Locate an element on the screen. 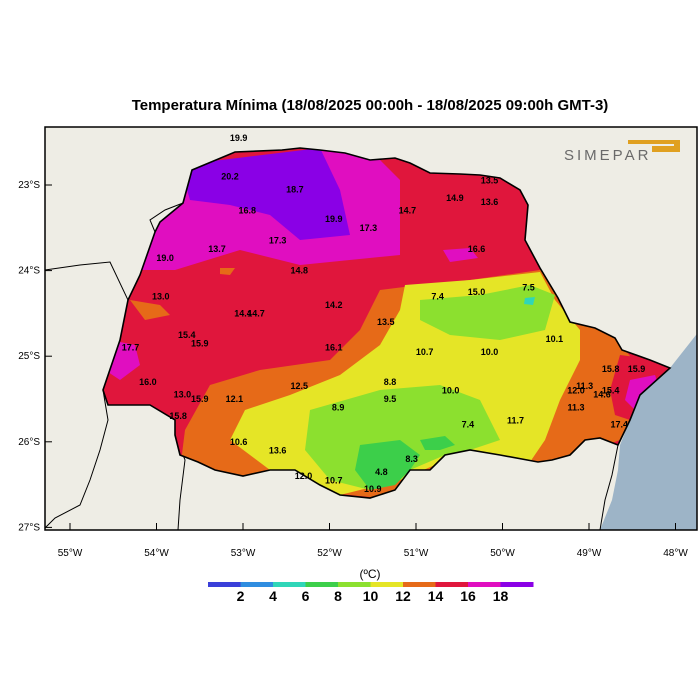 The width and height of the screenshot is (700, 700). lat-tick-label: 27°S is located at coordinates (29, 527).